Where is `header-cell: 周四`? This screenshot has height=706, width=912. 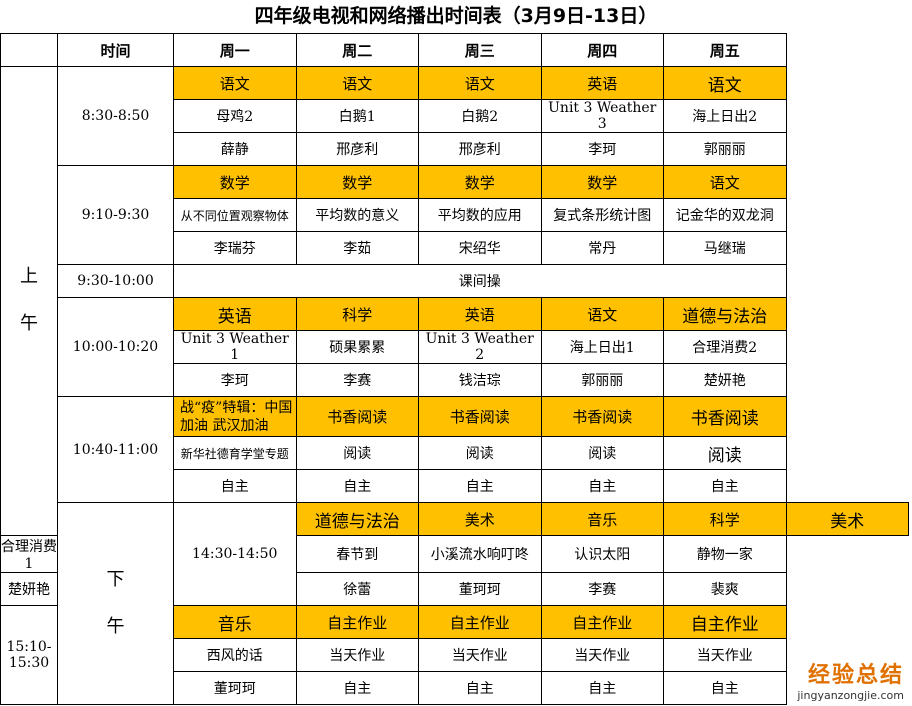
header-cell: 周四 is located at coordinates (602, 50).